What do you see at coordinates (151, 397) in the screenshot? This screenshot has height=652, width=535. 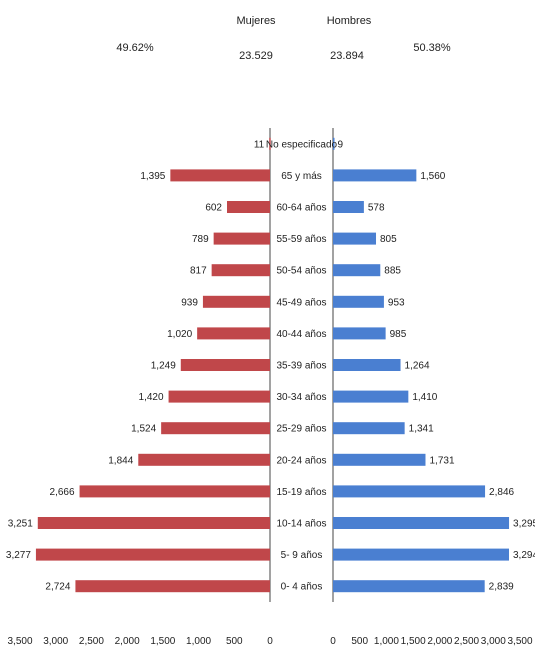 I see `female-bar-label: 1,420` at bounding box center [151, 397].